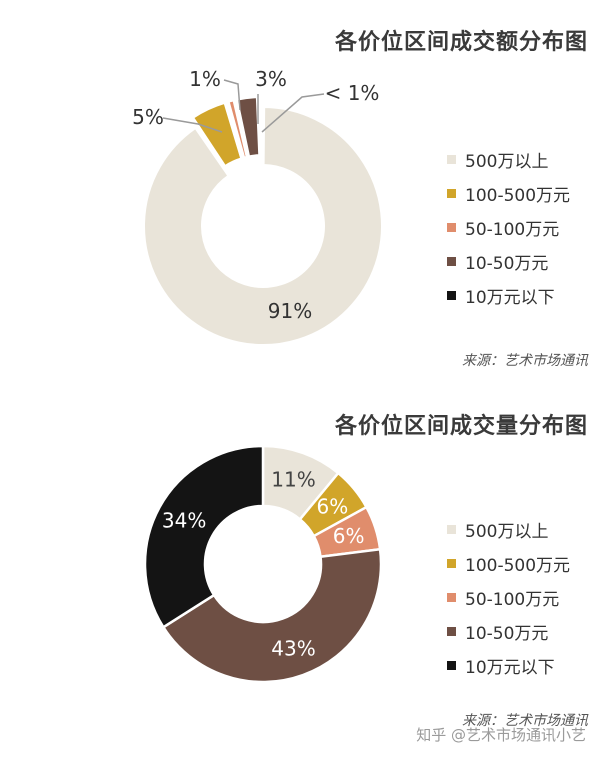  I want to click on legend-1-item: 500万以上, so click(508, 159).